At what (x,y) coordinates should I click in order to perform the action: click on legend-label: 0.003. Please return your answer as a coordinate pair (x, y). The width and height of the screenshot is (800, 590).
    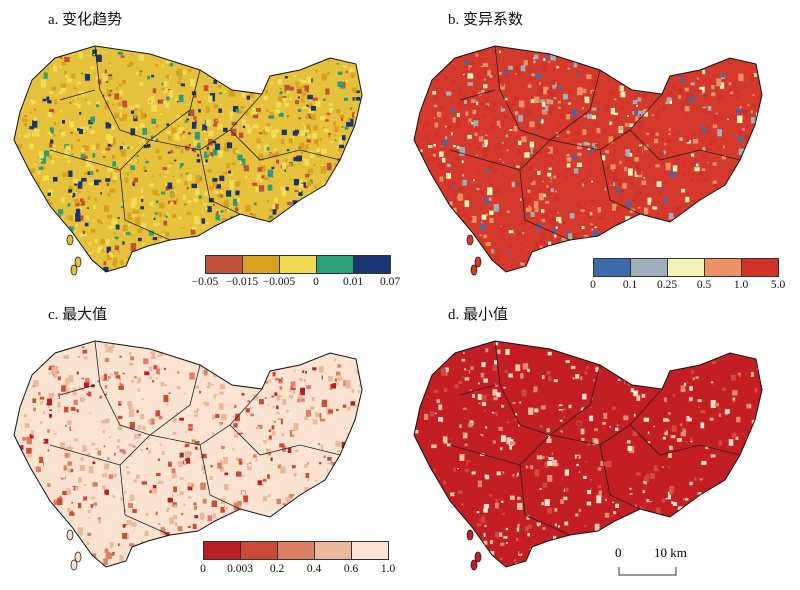
    Looking at the image, I should click on (240, 569).